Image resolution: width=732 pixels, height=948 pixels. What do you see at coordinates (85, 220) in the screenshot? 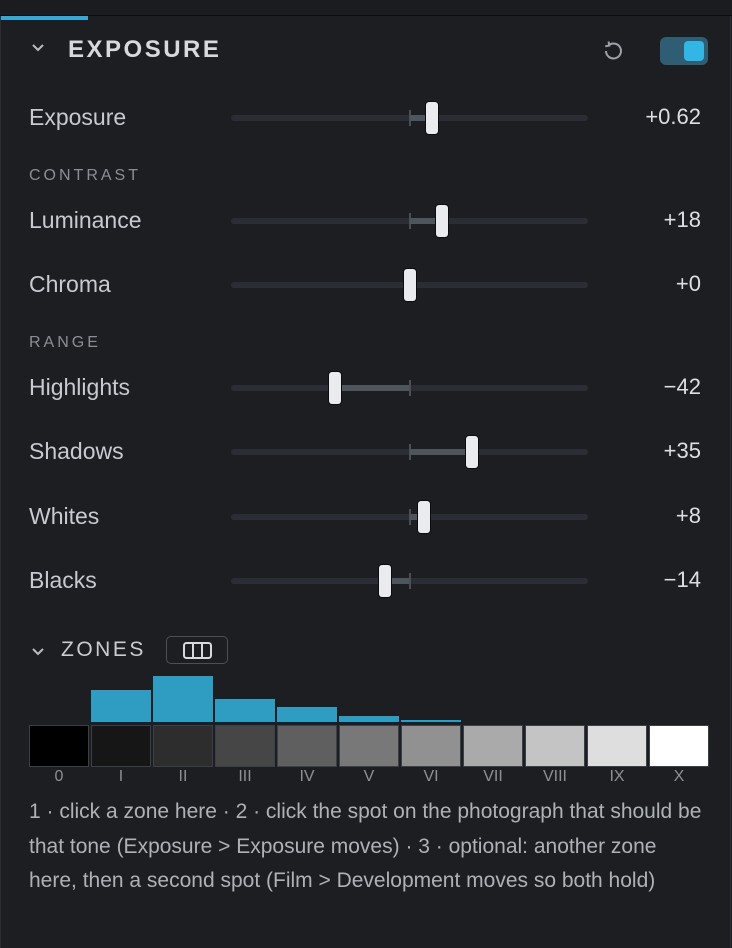
I see `slider-label: Luminance` at bounding box center [85, 220].